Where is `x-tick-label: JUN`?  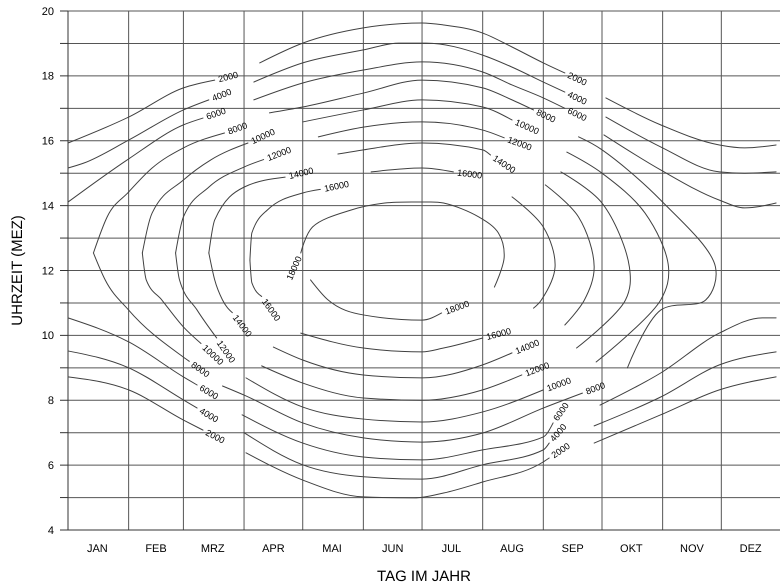
x-tick-label: JUN is located at coordinates (393, 549).